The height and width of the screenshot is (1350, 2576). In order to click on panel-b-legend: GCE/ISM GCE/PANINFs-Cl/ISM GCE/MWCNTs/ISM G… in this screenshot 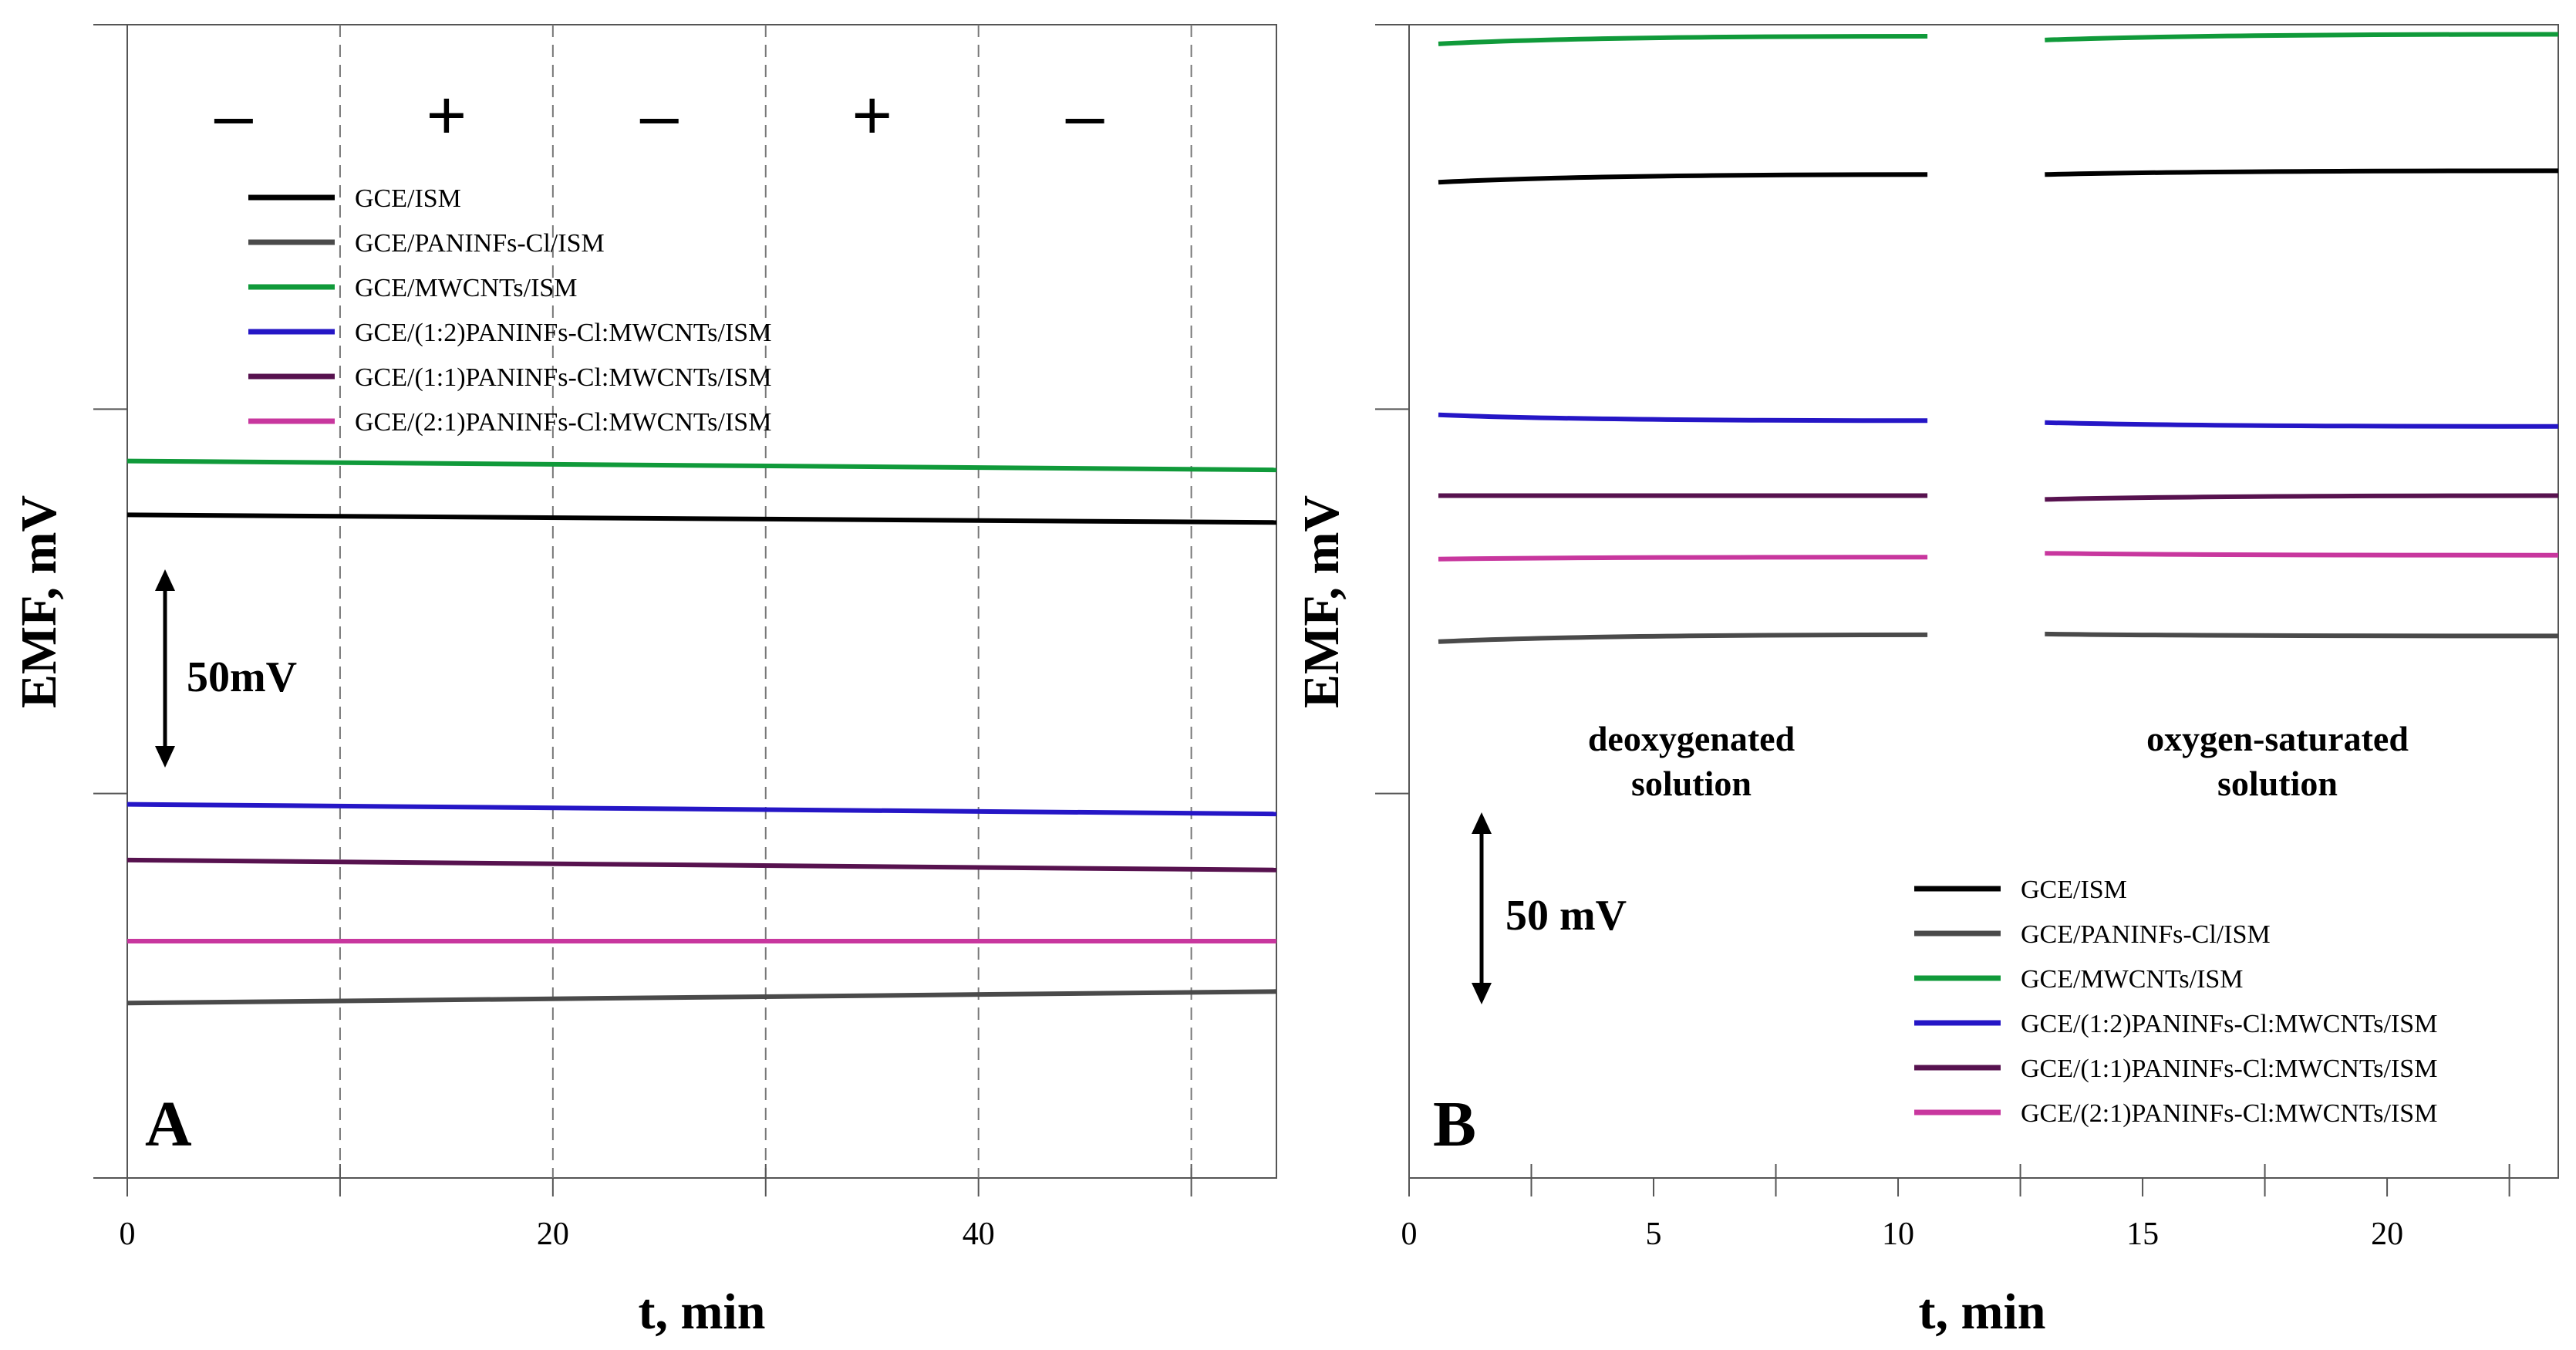, I will do `click(2175, 1002)`.